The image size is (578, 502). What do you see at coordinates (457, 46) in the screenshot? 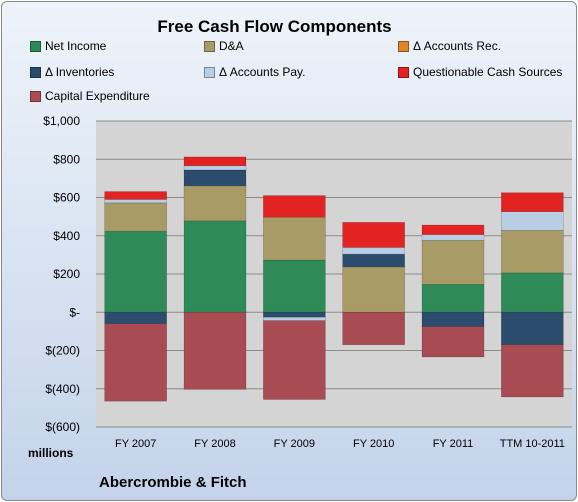
I see `legend-label: Δ Accounts Rec.` at bounding box center [457, 46].